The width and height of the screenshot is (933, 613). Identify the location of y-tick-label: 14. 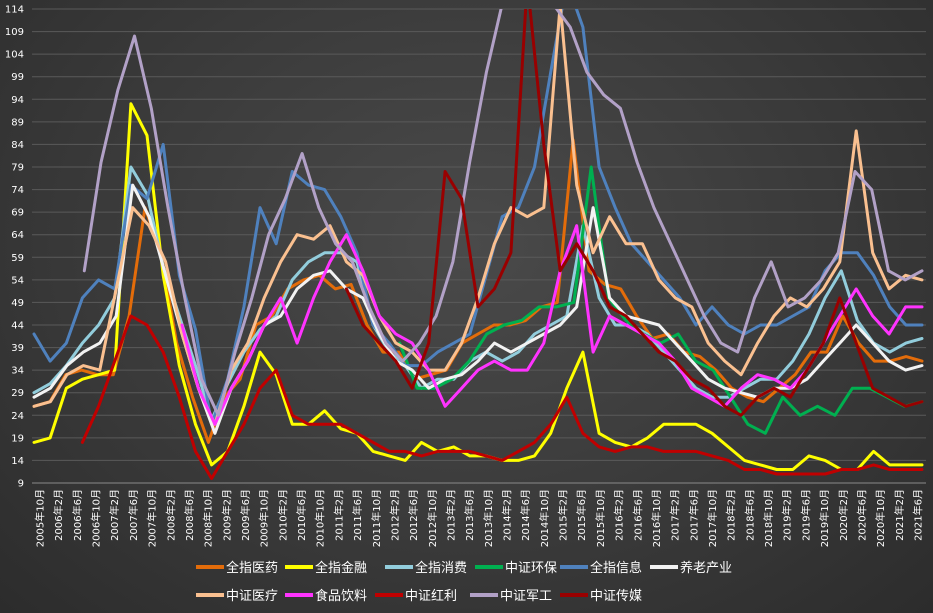
(17, 461).